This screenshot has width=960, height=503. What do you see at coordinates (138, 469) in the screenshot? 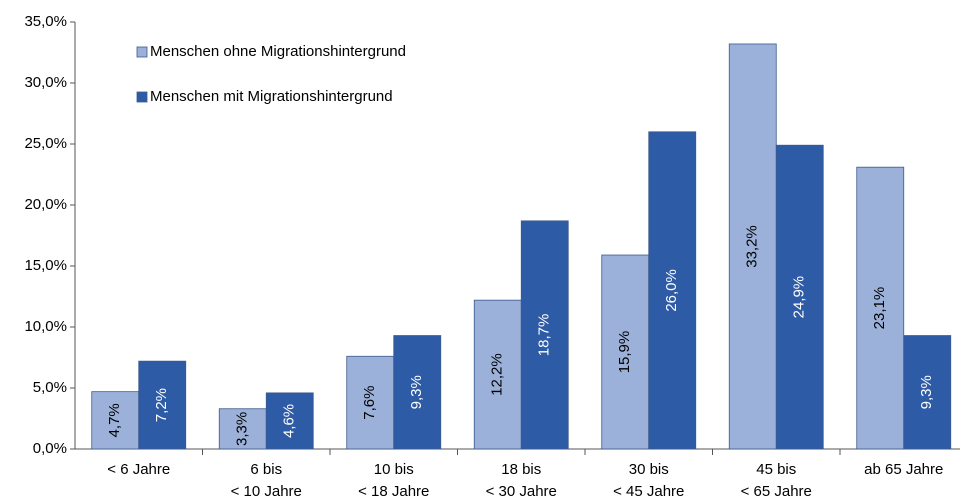
I see `x-tick-label: < 6 Jahre` at bounding box center [138, 469].